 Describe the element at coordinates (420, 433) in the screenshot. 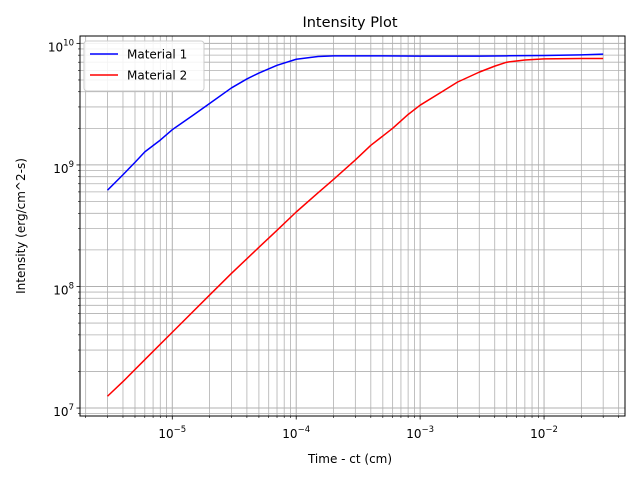

I see `x-tick-label: 10⁻³` at that location.